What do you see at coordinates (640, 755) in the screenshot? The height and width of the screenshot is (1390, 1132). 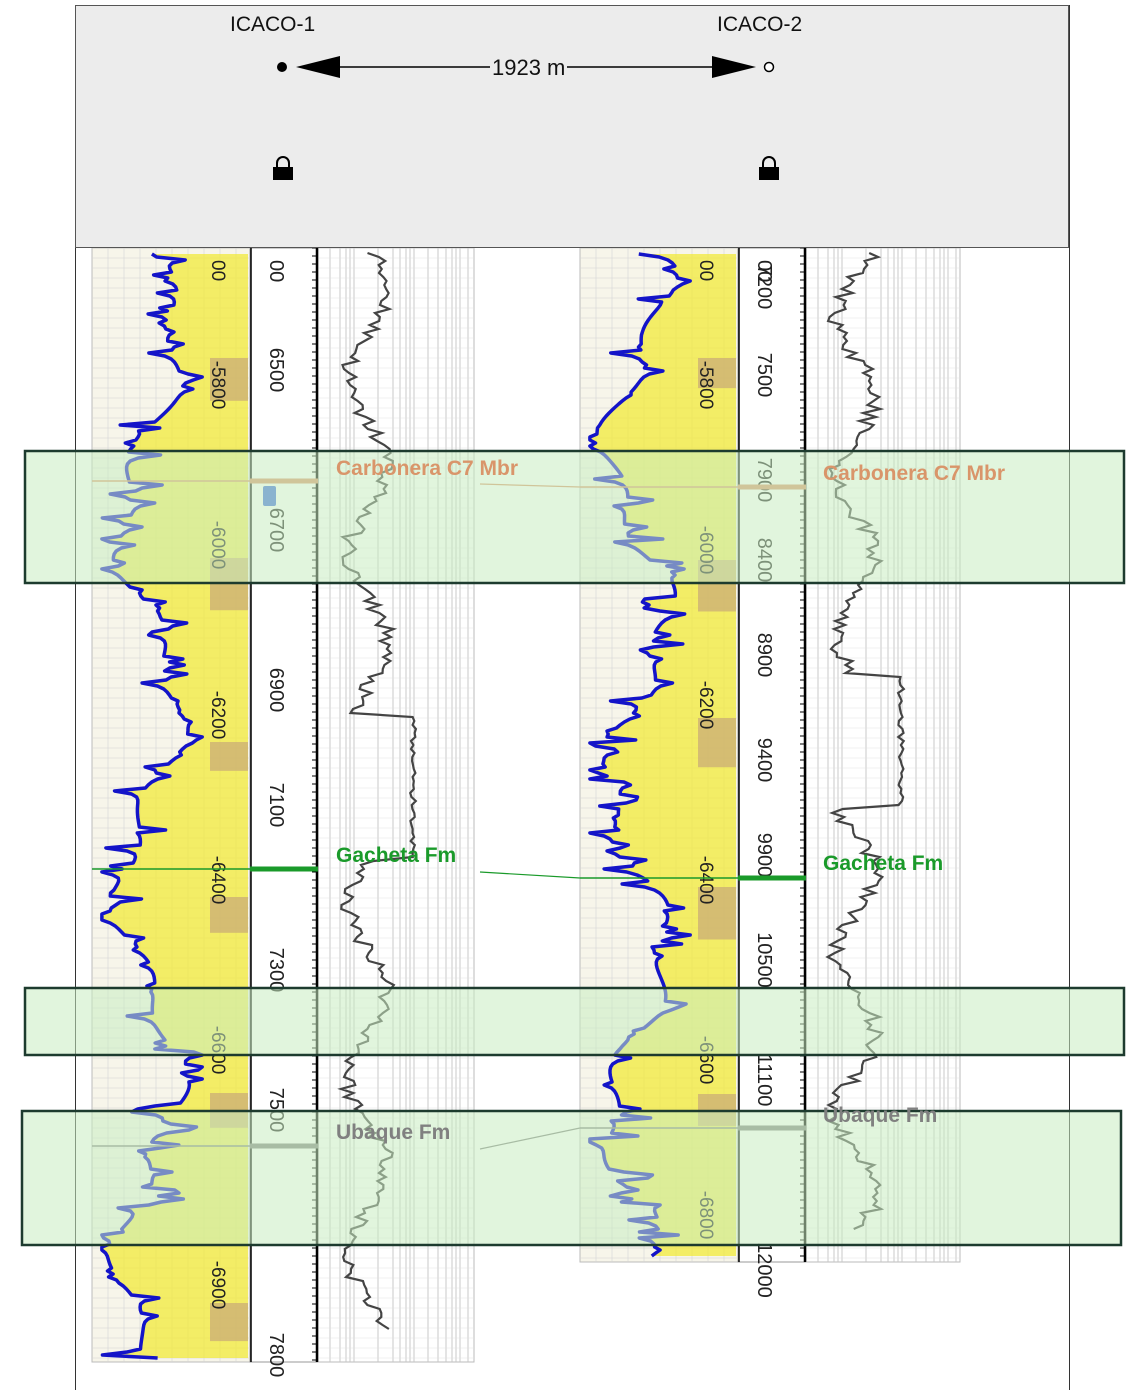 I see `gamma-ray-curve` at bounding box center [640, 755].